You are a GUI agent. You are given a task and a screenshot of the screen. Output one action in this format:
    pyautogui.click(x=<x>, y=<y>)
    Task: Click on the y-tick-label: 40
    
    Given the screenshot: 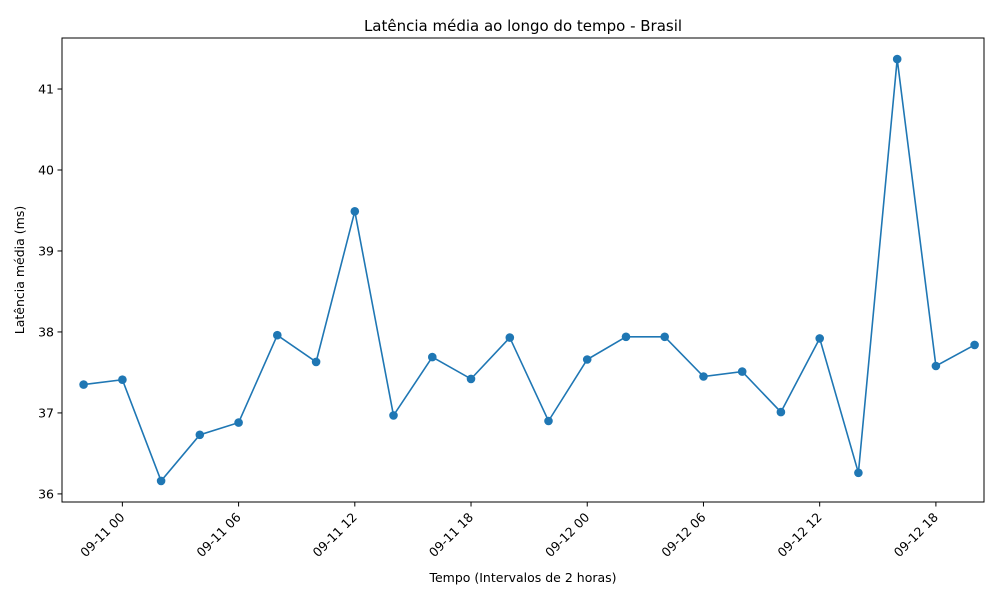 What is the action you would take?
    pyautogui.click(x=46, y=169)
    